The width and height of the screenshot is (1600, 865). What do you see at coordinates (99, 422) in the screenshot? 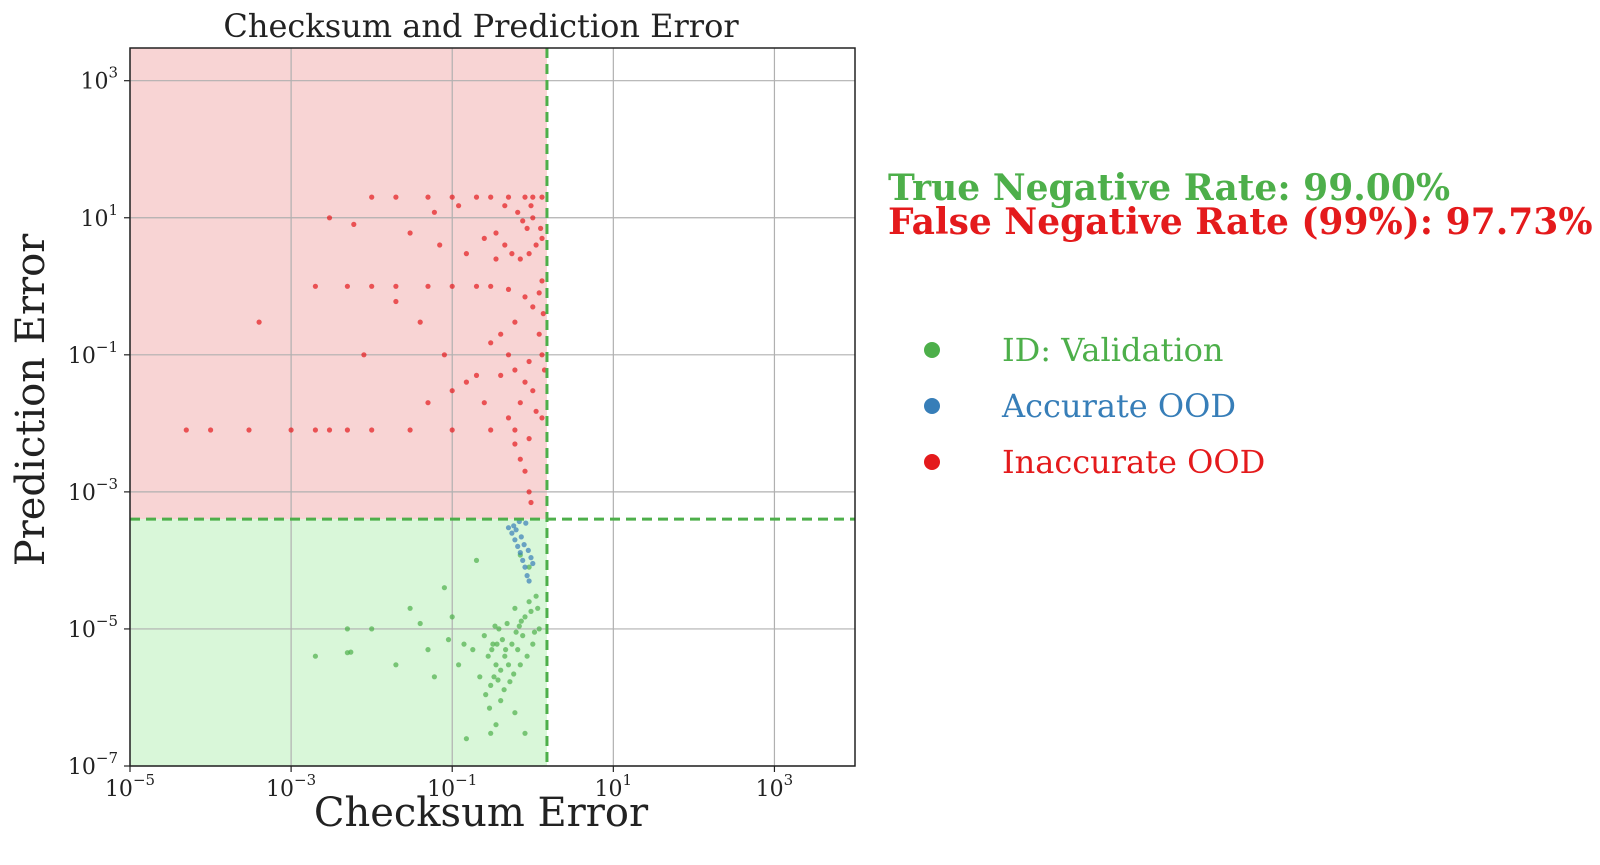
I see `y-axis-ticks: 10−7 10−5 10−3 10−1 101 103` at bounding box center [99, 422].